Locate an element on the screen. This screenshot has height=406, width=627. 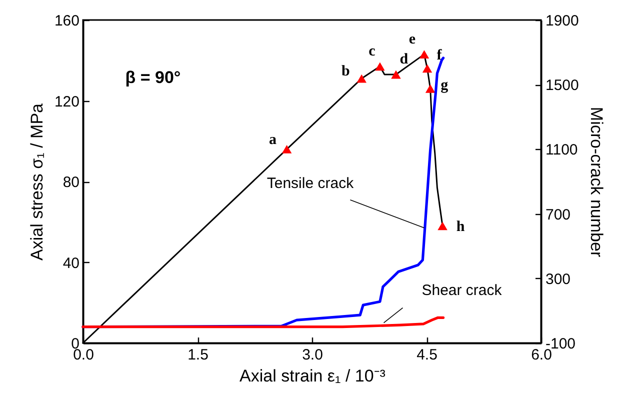
annotation: β = 90° is located at coordinates (153, 77).